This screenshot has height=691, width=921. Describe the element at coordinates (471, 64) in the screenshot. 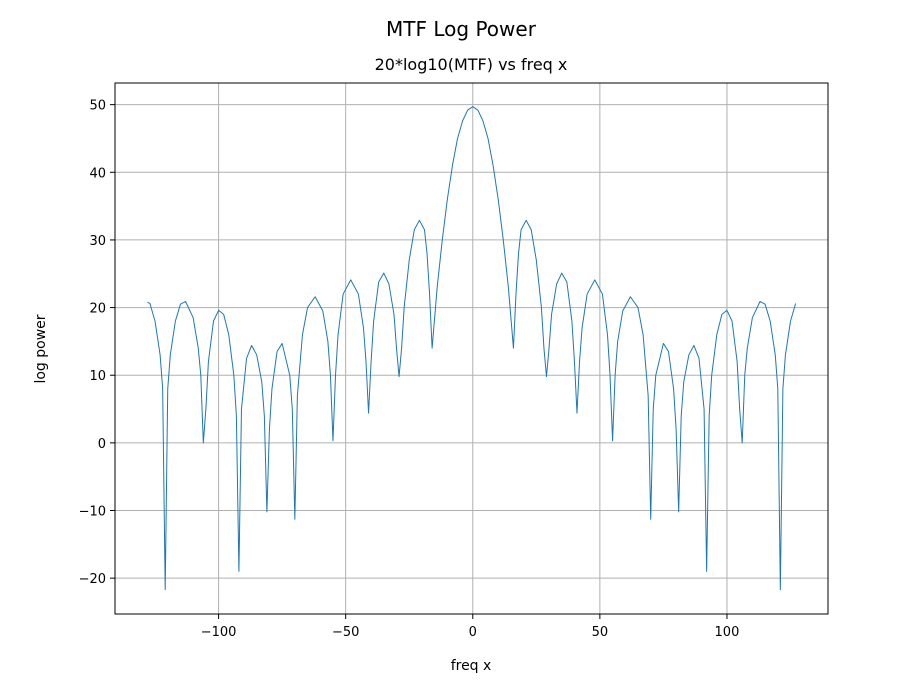

I see `chart-subtitle: 20*log10(MTF) vs freq x` at that location.